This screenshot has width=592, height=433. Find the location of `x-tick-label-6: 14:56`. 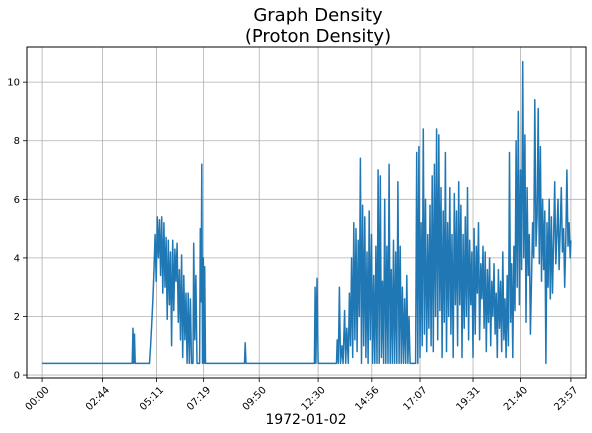

x-tick-label-6: 14:56 is located at coordinates (367, 399).